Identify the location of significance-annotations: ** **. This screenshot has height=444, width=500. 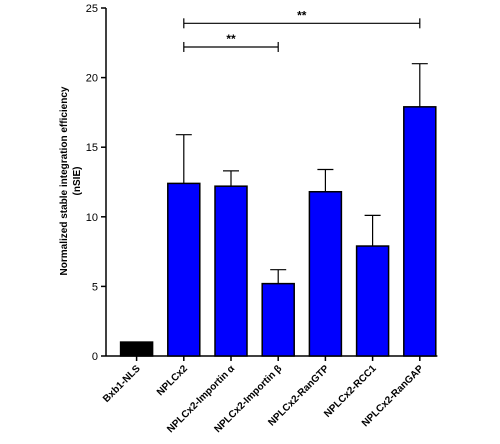
(302, 30).